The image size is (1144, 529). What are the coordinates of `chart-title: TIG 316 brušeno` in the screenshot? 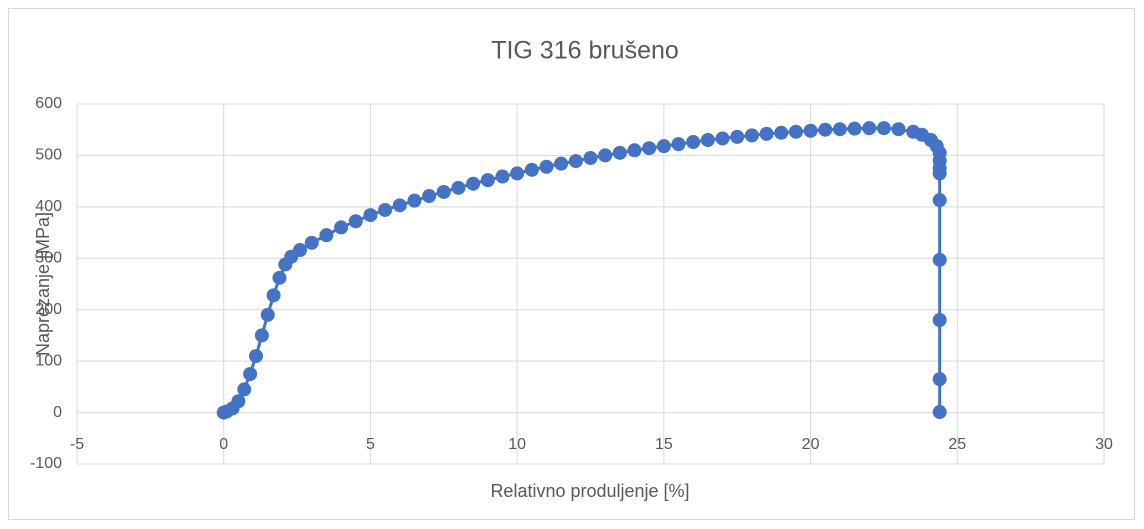 It's located at (585, 51).